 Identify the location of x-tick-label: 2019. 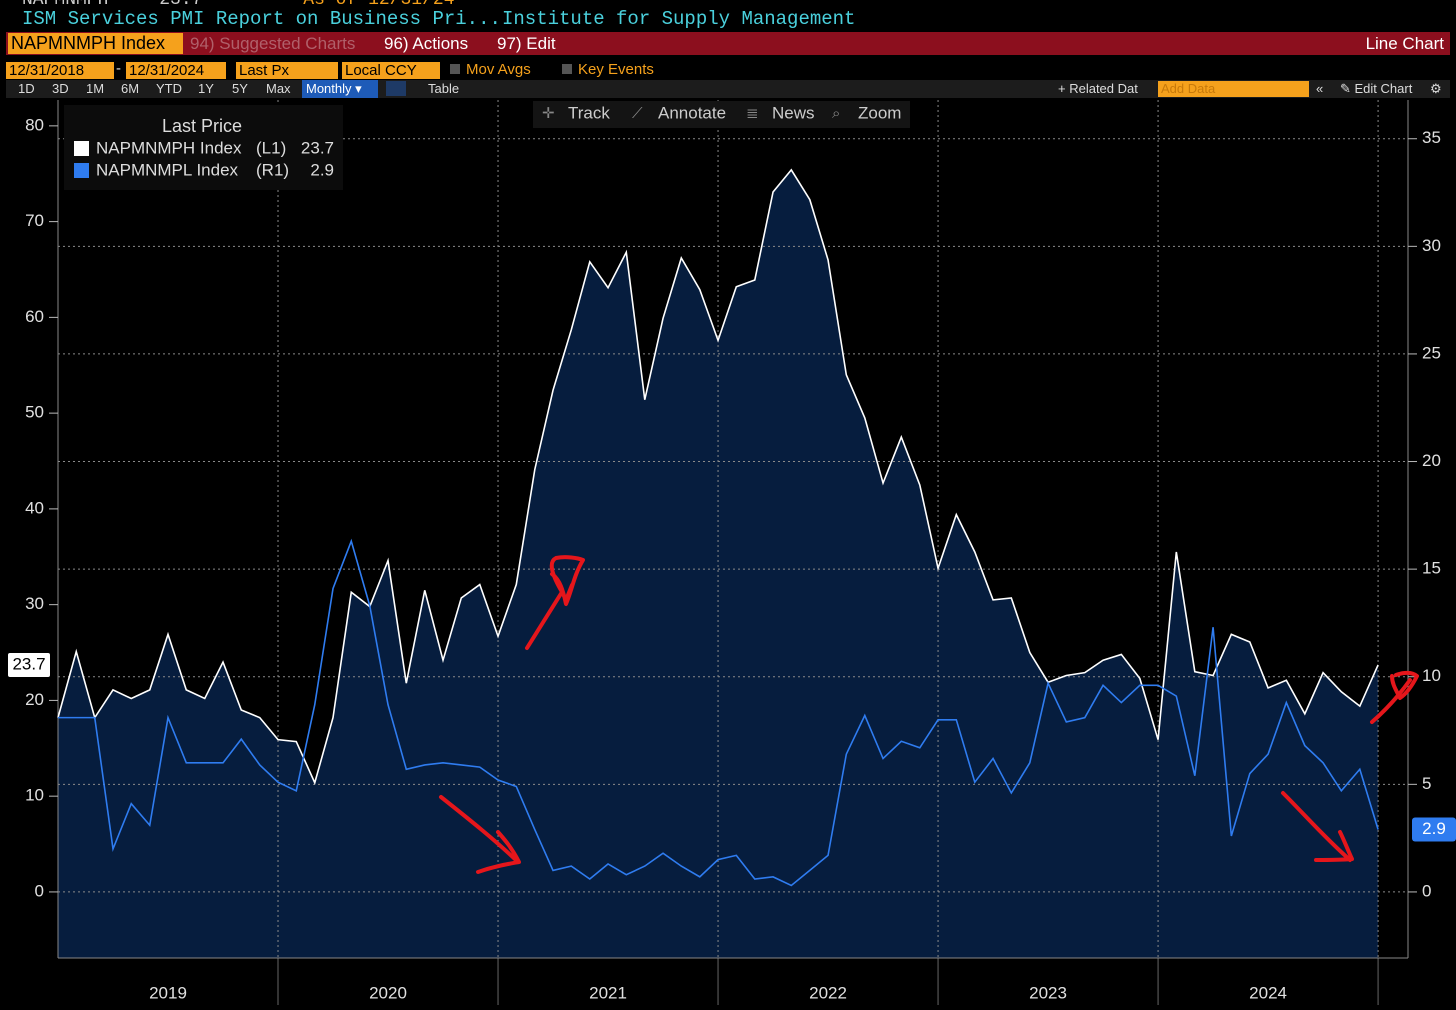
(168, 992).